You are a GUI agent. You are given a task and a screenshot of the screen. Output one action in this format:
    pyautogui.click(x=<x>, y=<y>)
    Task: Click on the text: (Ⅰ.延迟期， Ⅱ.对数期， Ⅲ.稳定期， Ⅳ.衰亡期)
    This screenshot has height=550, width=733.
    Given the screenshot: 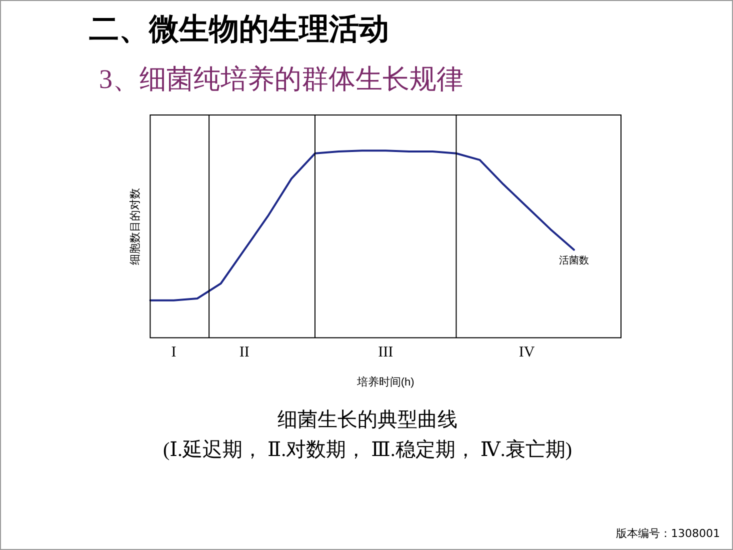 What is the action you would take?
    pyautogui.click(x=368, y=450)
    